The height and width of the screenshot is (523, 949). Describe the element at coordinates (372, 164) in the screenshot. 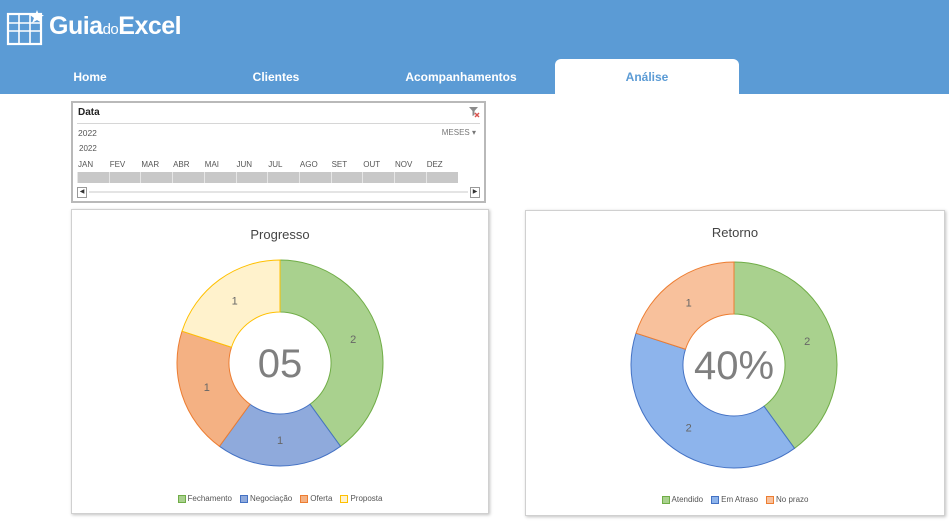

I see `month-label: OUT` at that location.